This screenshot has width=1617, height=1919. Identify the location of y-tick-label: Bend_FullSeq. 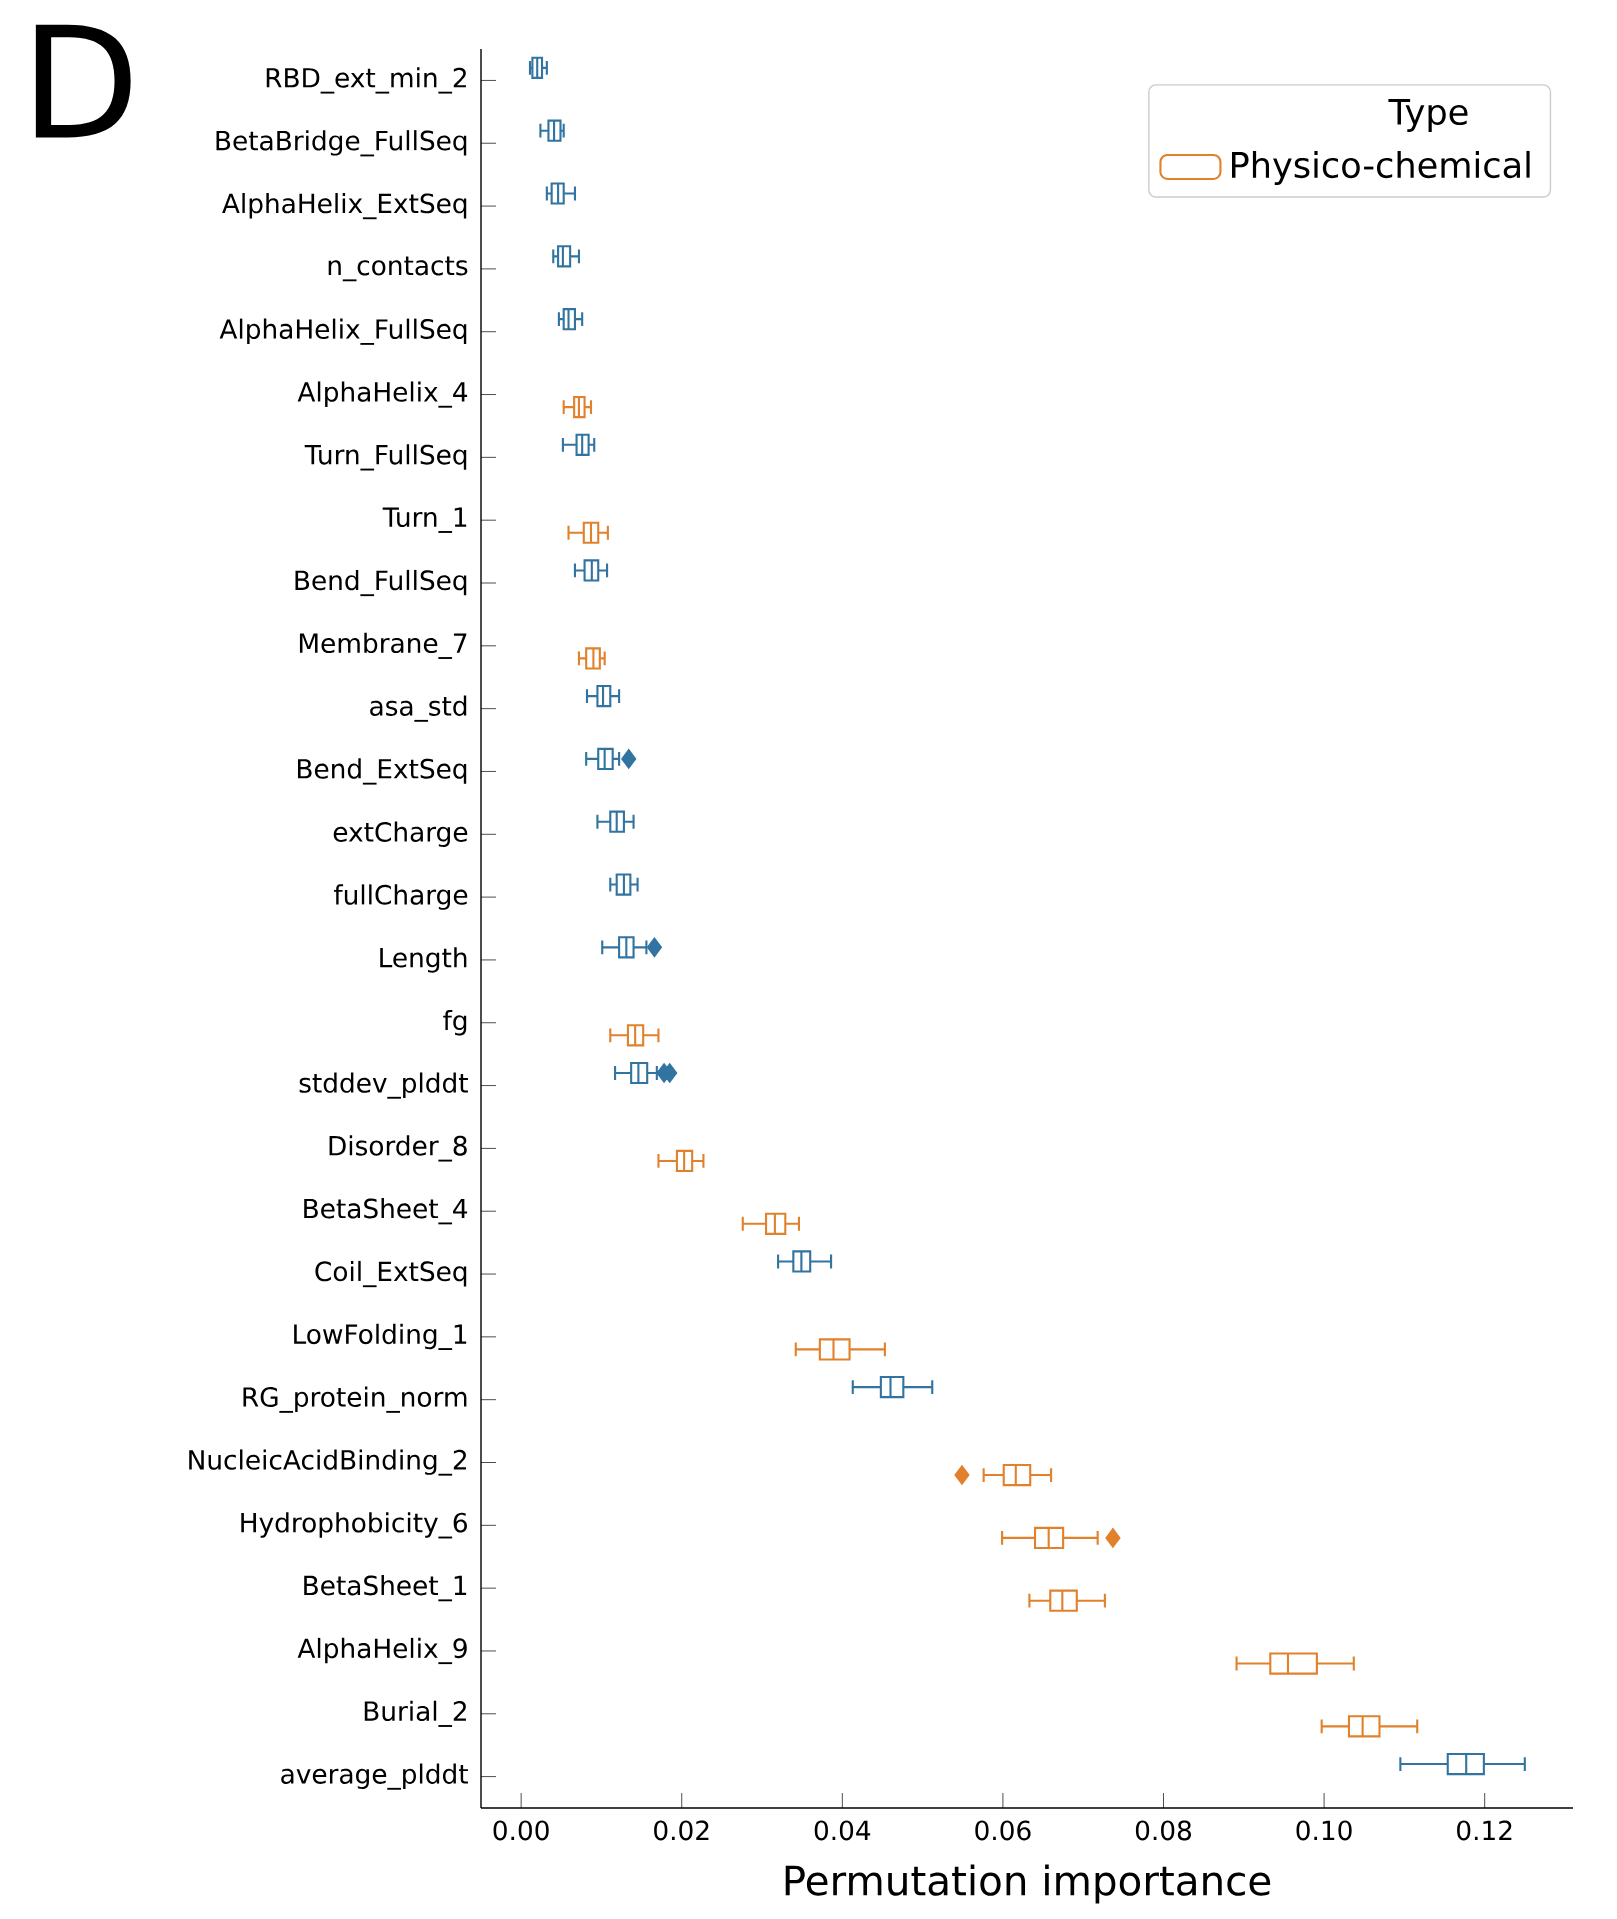
(381, 583).